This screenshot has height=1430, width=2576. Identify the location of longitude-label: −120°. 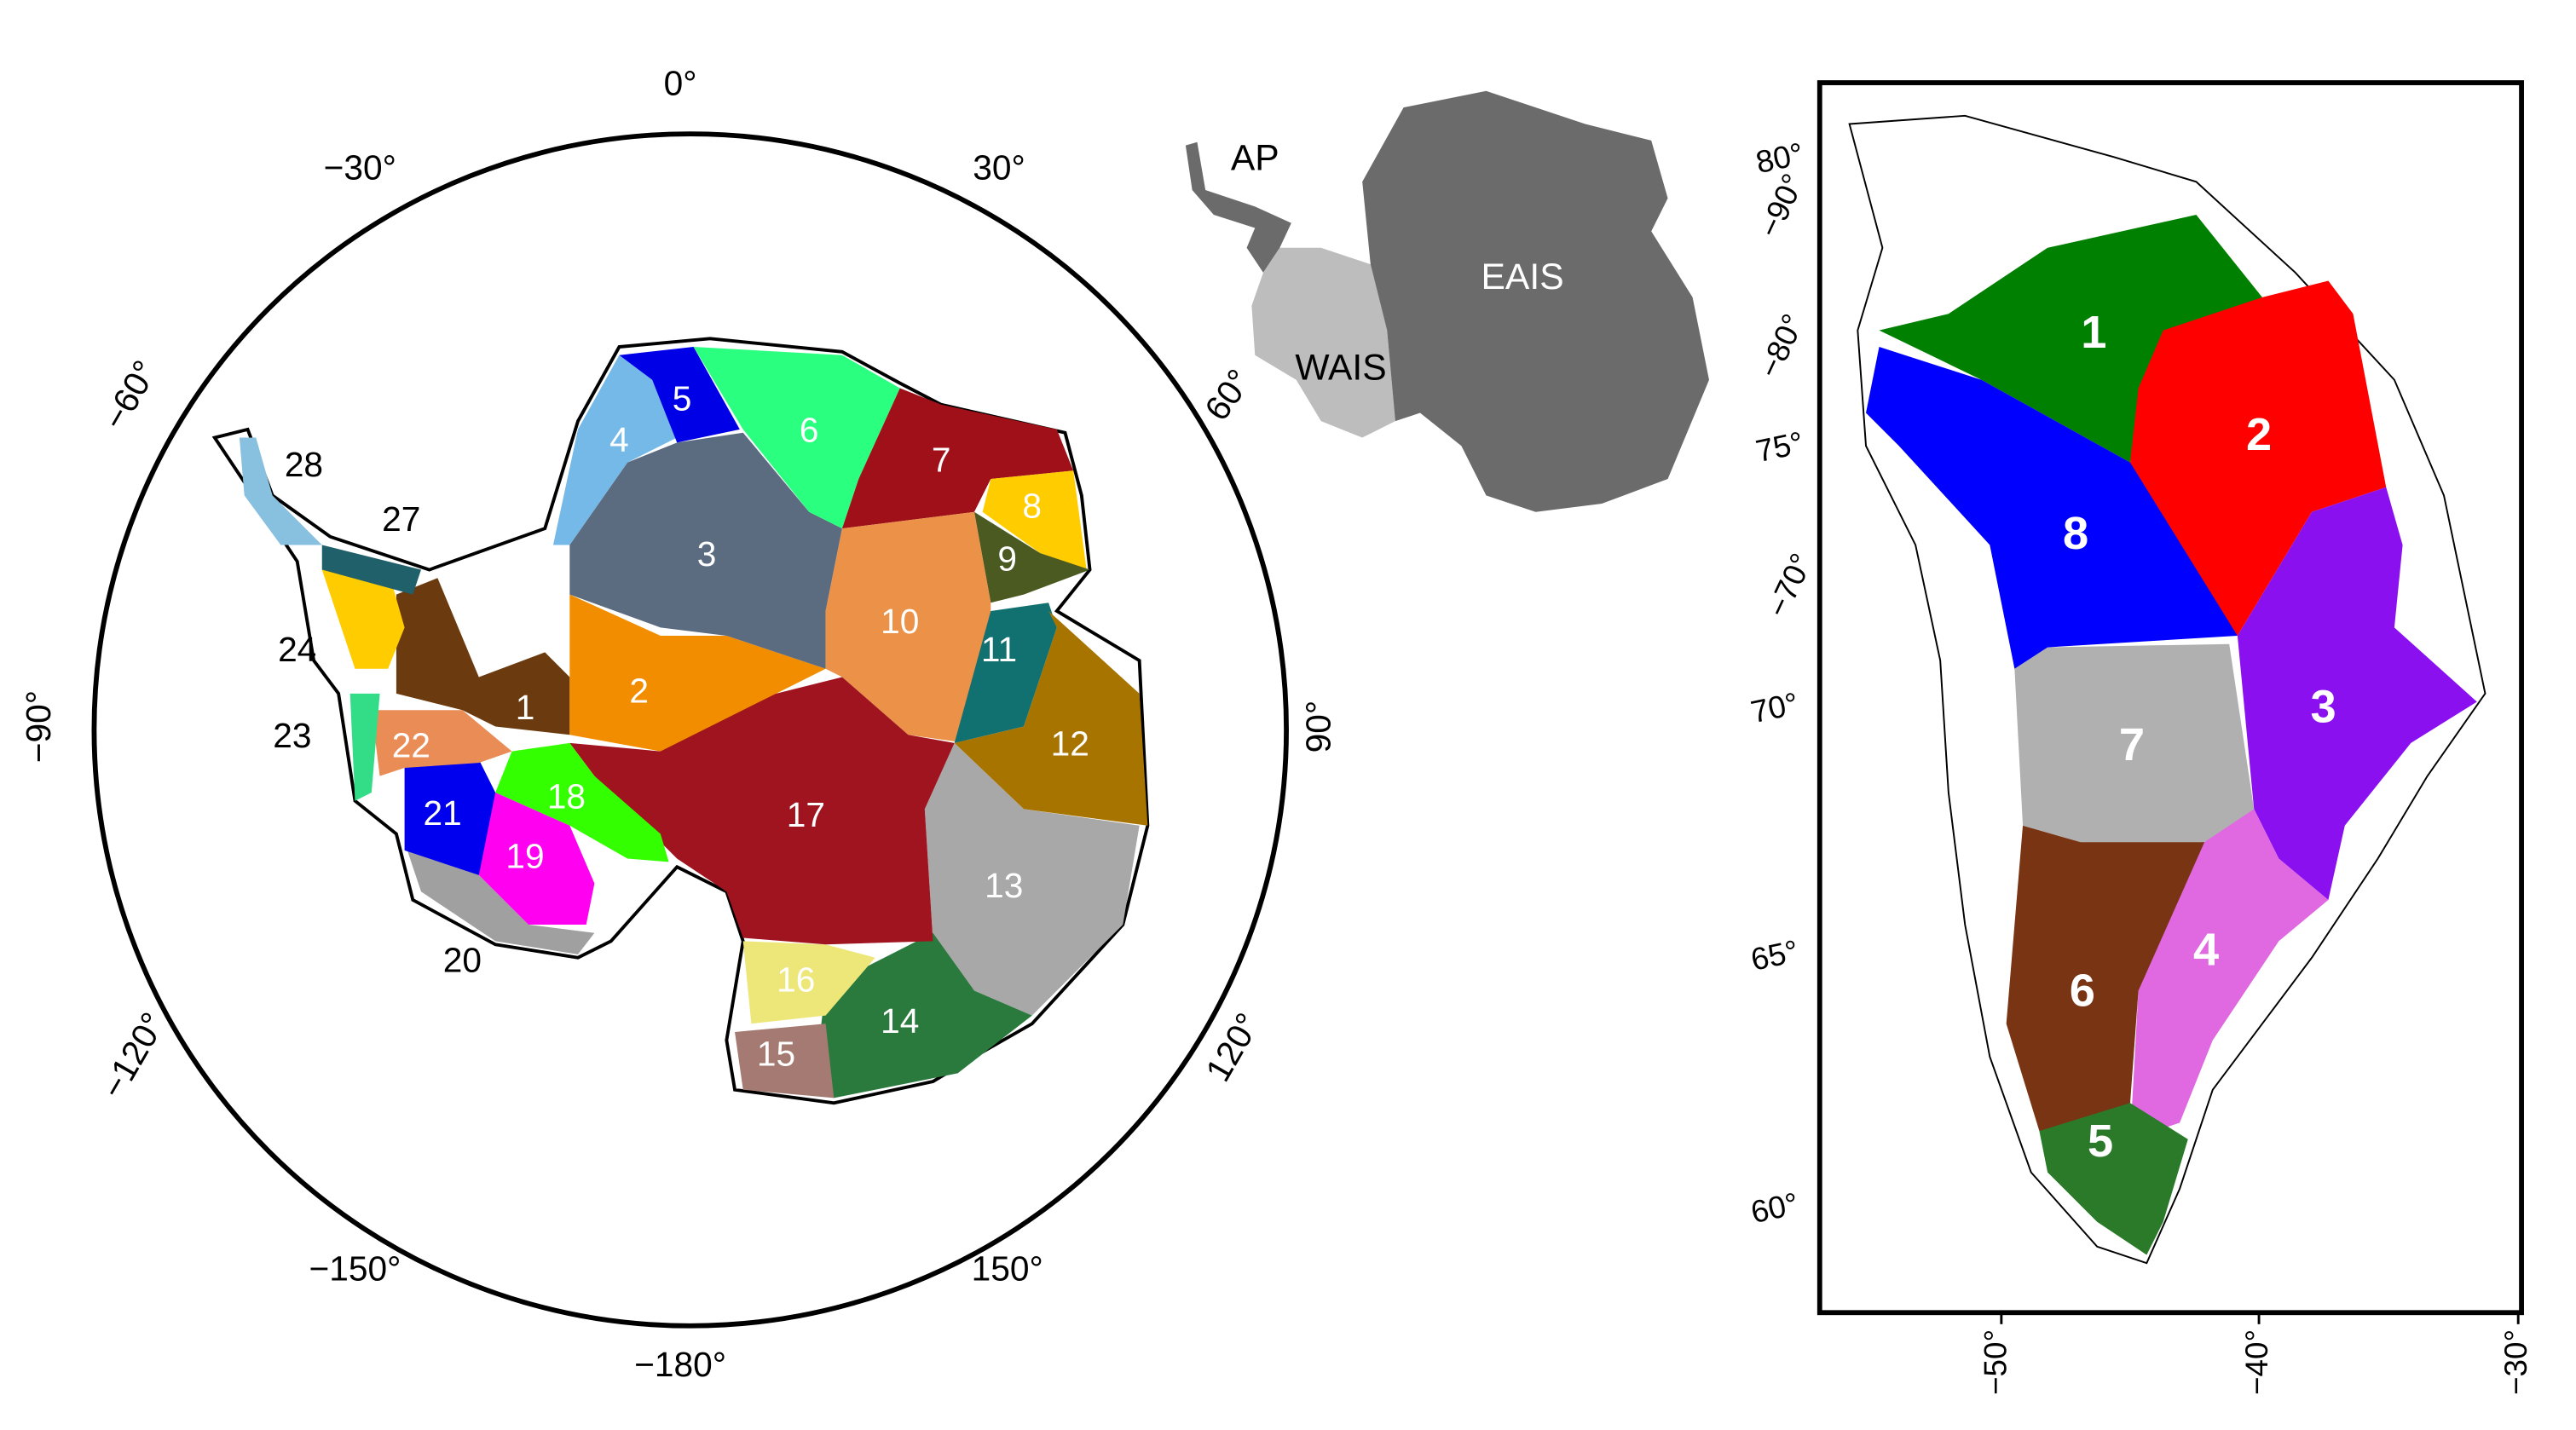
(133, 1055).